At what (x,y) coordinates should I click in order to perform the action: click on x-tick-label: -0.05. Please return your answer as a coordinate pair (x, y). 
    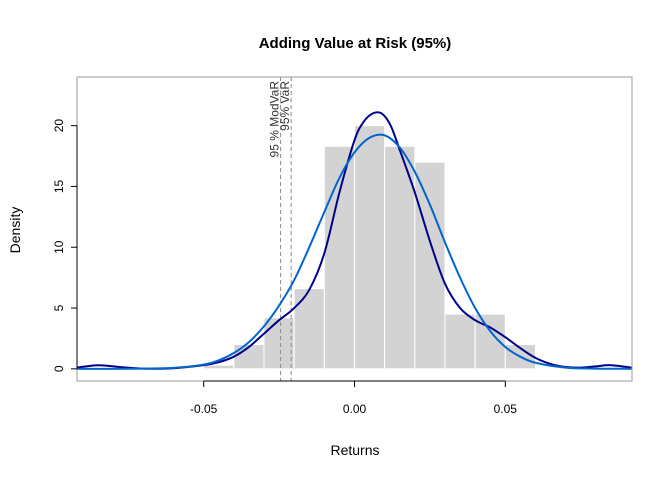
    Looking at the image, I should click on (204, 409).